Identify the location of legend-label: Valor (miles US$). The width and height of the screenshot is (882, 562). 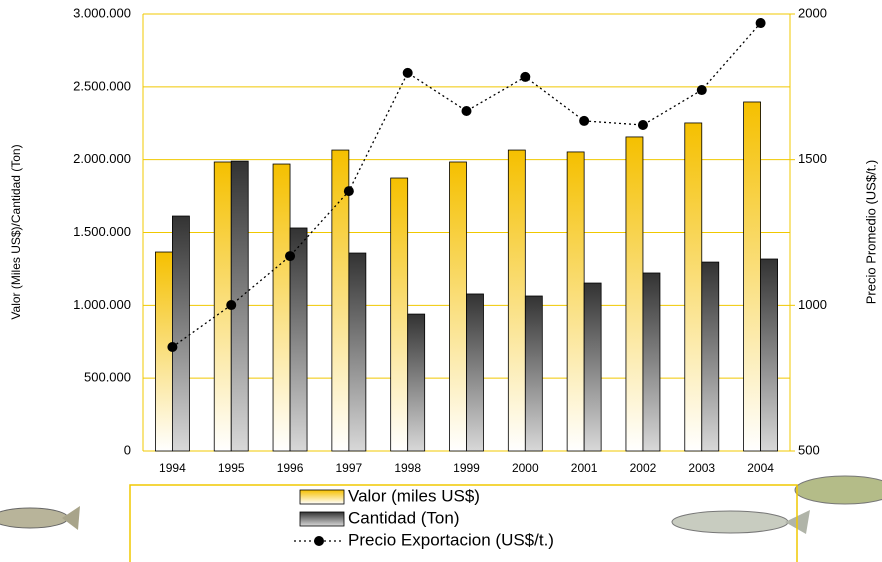
(414, 495).